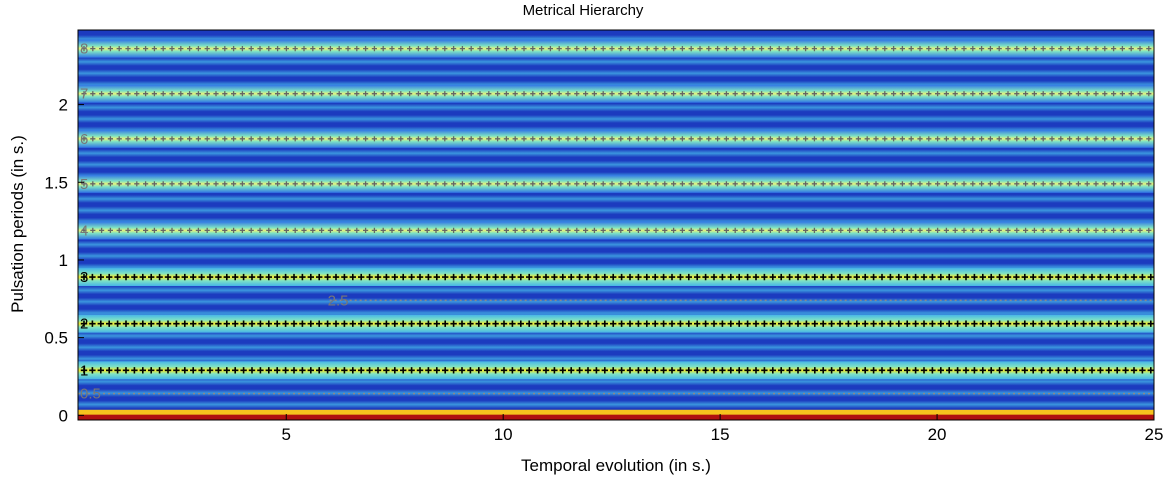 The height and width of the screenshot is (484, 1166). Describe the element at coordinates (84, 230) in the screenshot. I see `series-level-label: 4` at that location.